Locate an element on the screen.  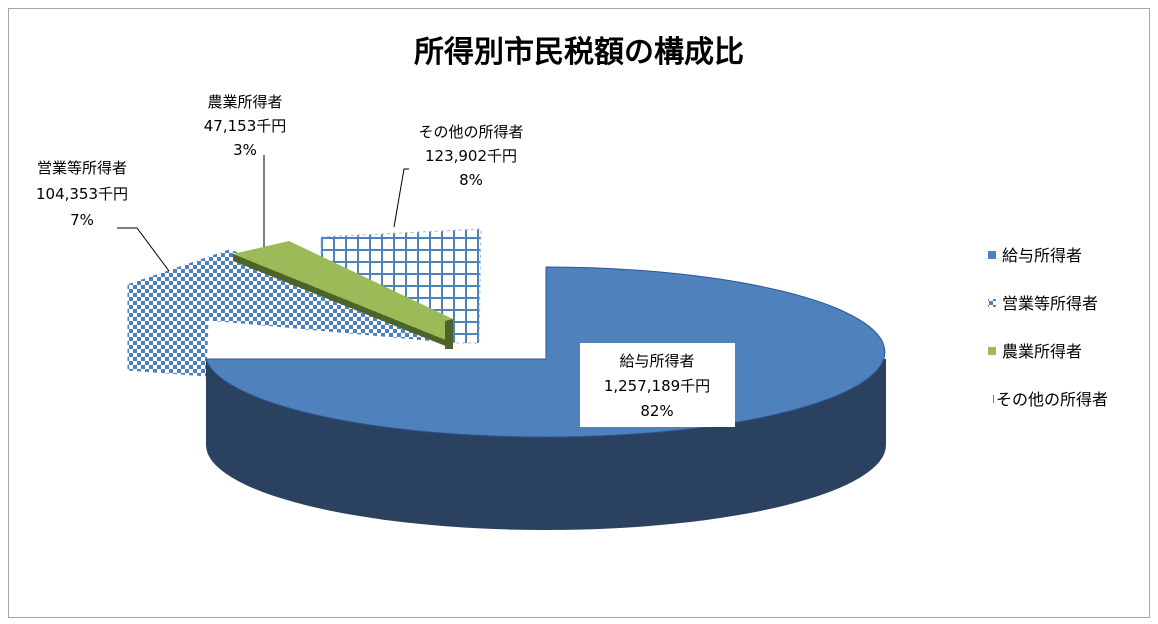
chart-title: 所得別市民税額の構成比 is located at coordinates (579, 52).